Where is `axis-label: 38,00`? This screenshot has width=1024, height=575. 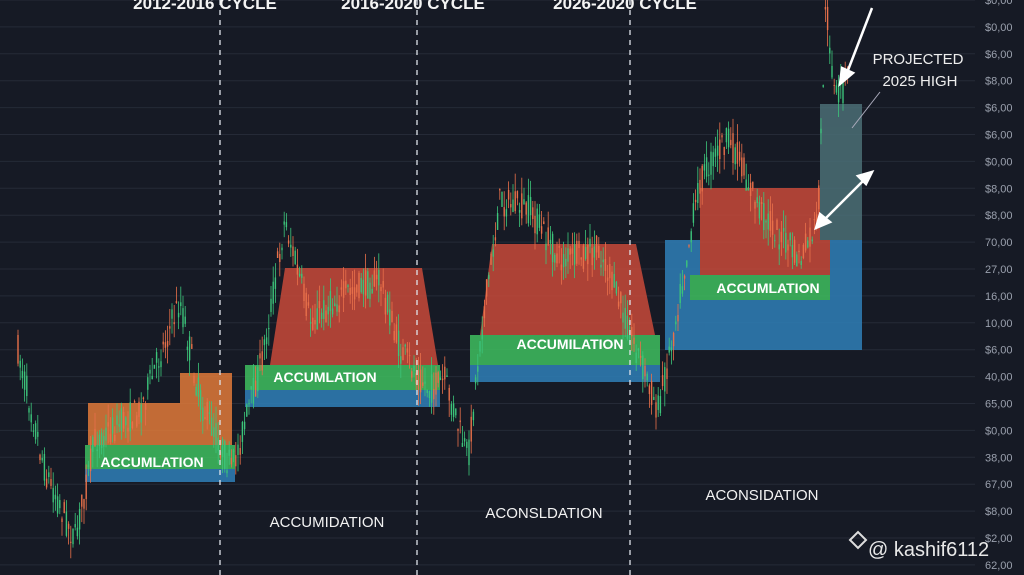 axis-label: 38,00 is located at coordinates (999, 458).